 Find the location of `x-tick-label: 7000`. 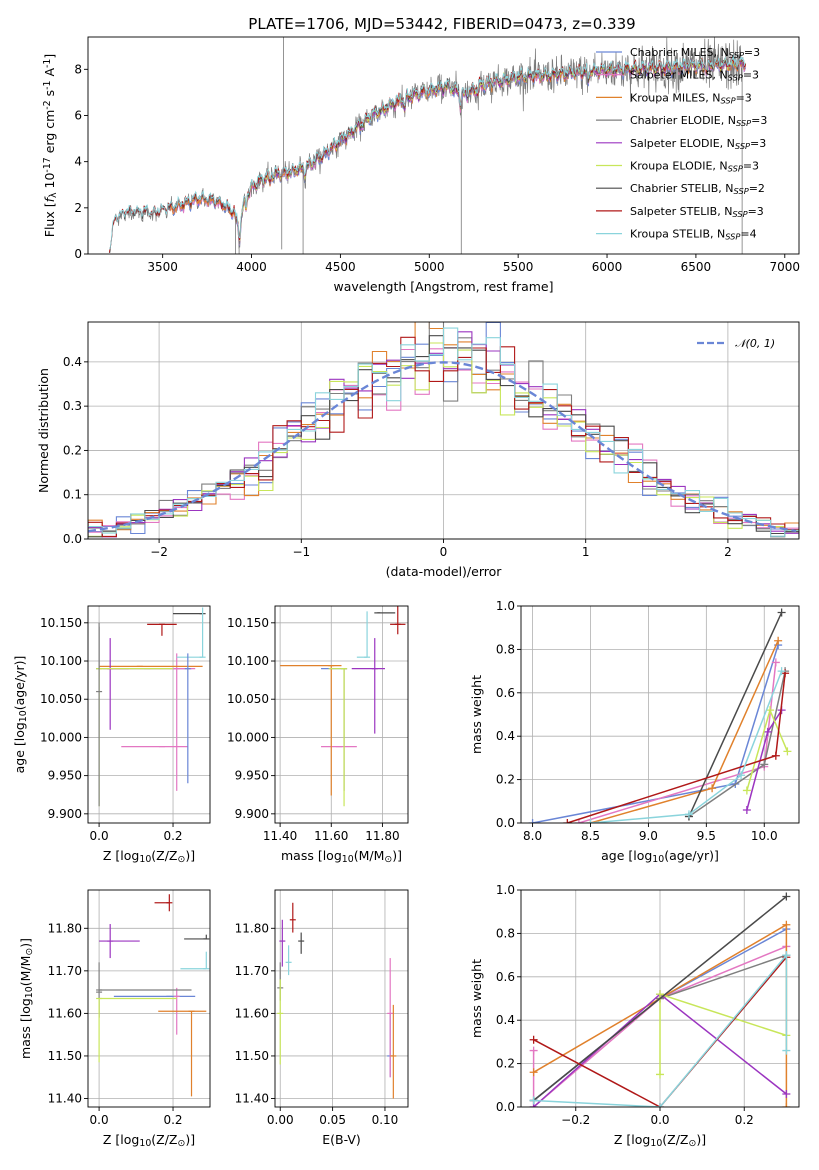

x-tick-label: 7000 is located at coordinates (785, 267).